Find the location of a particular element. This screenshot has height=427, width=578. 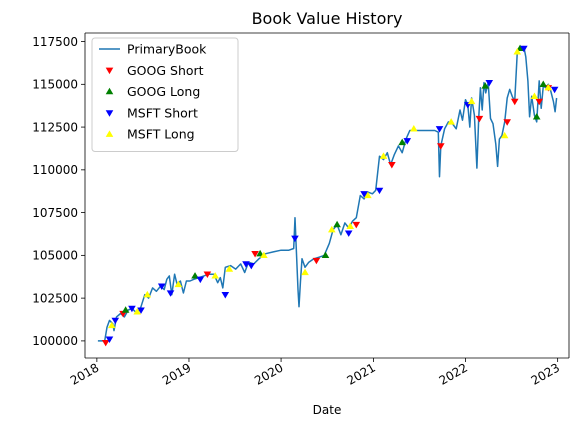

y-tick-label: 115000 is located at coordinates (55, 85).